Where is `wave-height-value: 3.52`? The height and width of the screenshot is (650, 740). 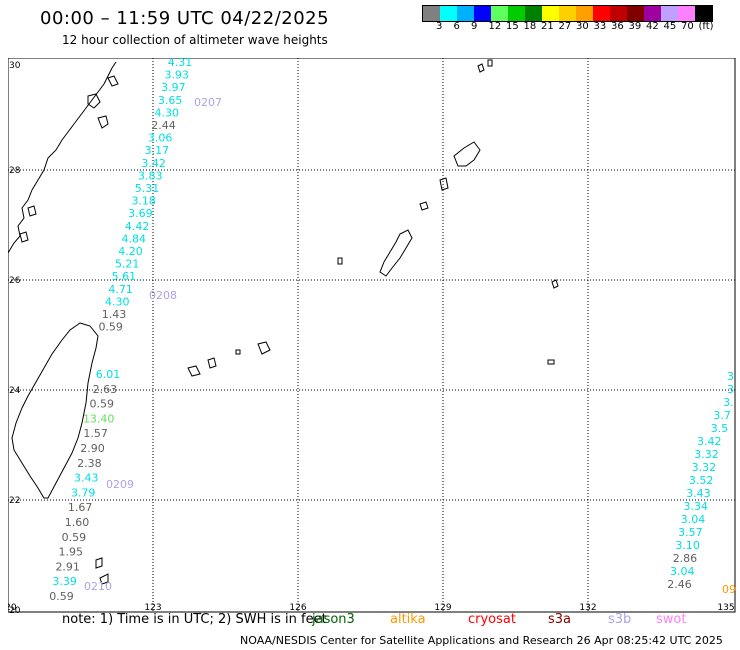
wave-height-value: 3.52 is located at coordinates (701, 480).